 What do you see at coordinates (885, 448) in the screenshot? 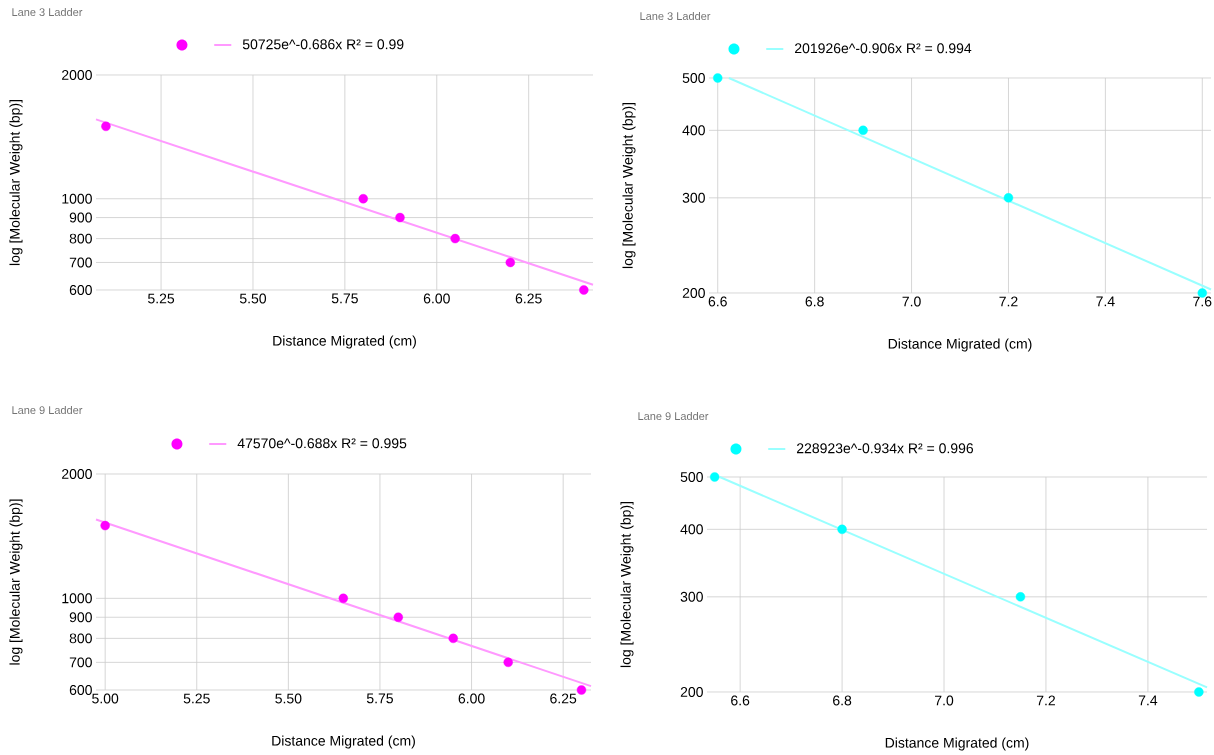
I see `legend-label: 228923e^-0.934x R² = 0.996` at bounding box center [885, 448].